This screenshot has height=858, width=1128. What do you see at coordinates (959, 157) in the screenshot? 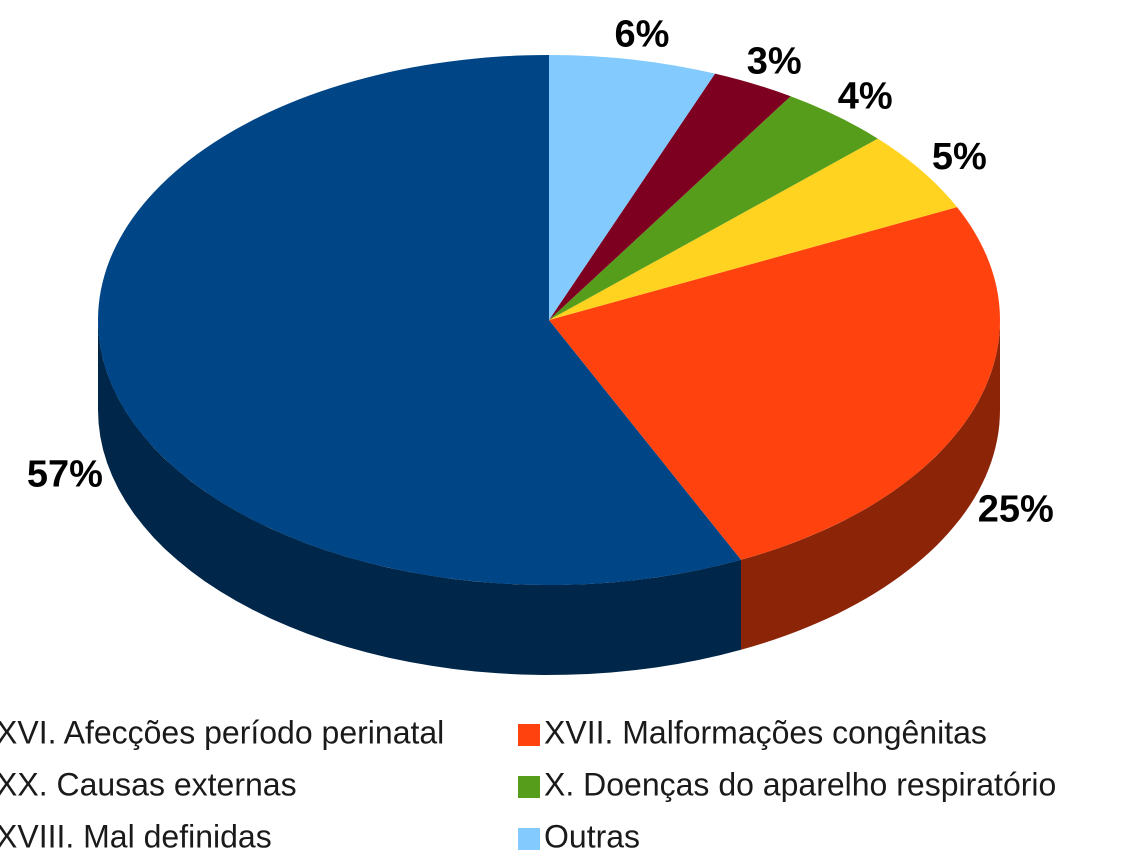
I see `value-label: 5%` at bounding box center [959, 157].